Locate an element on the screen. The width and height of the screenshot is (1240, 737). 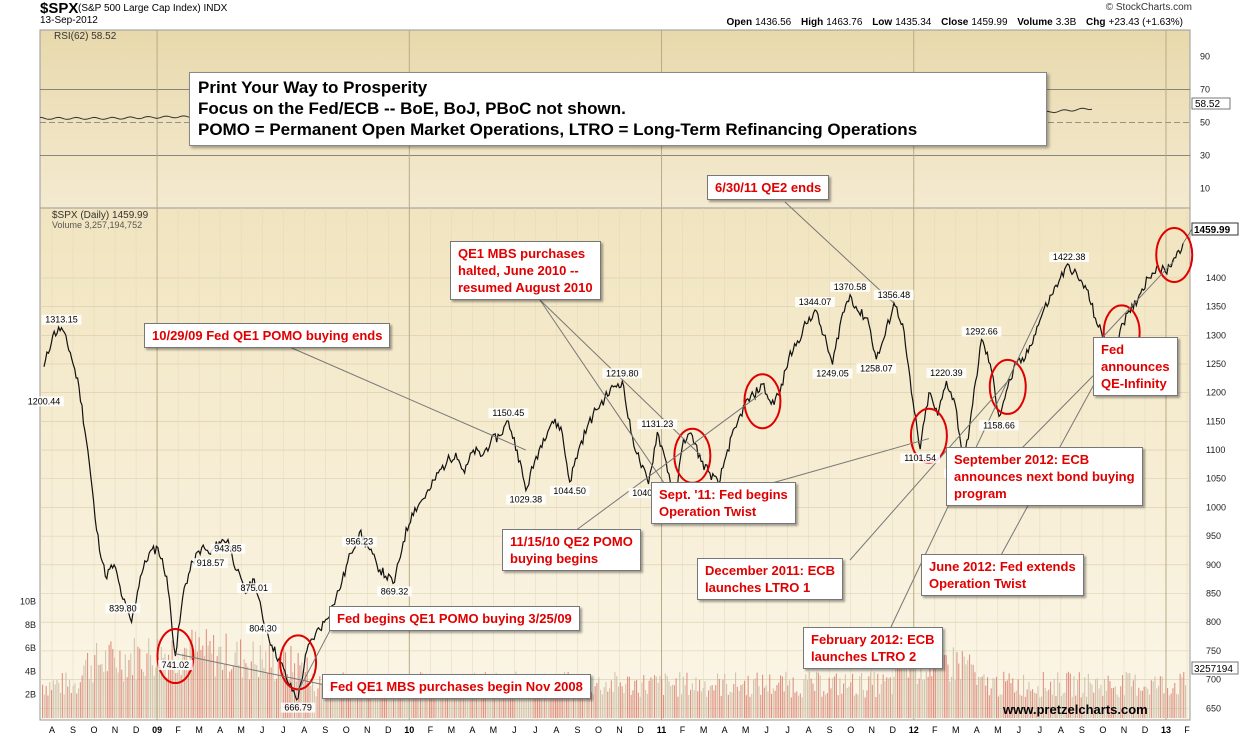
x-tick-label: 09 is located at coordinates (157, 730).